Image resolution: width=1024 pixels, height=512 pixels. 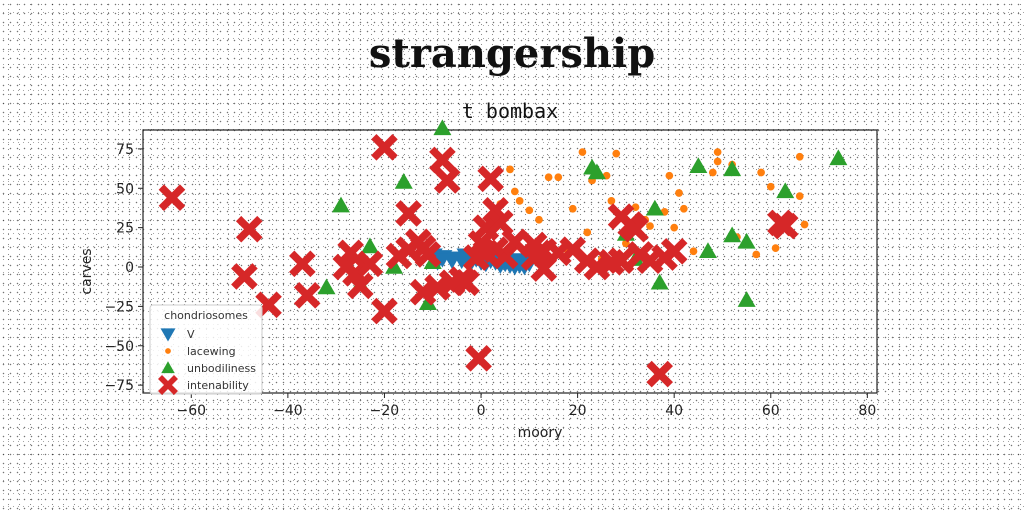 I want to click on y-tick-label: 50, so click(x=125, y=189).